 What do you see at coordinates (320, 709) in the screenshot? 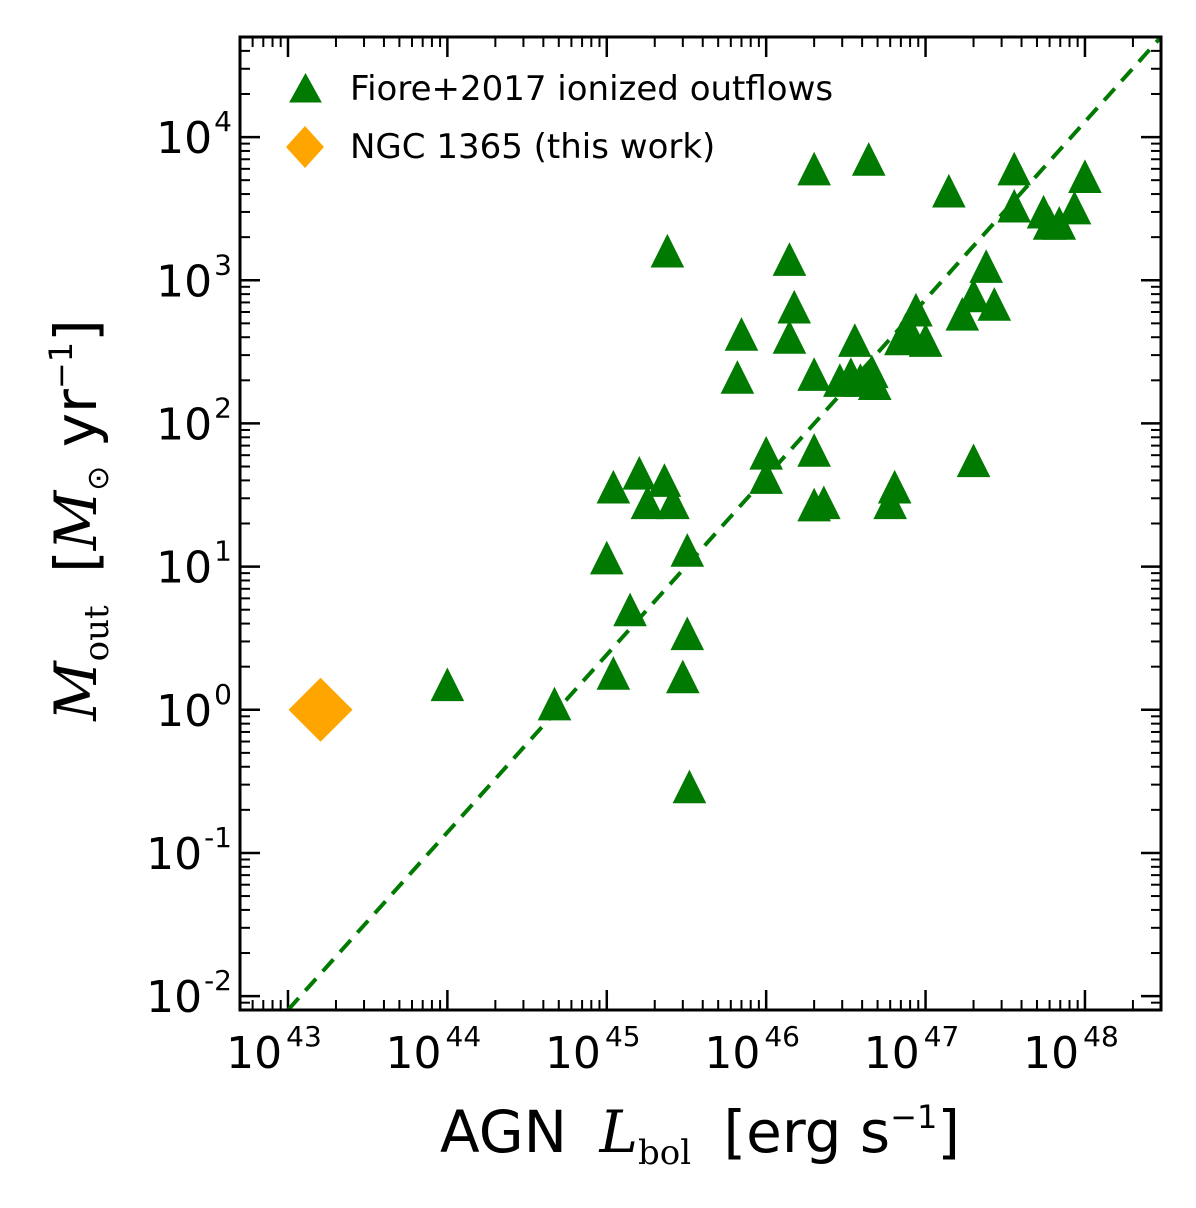
I see `diamond-point` at bounding box center [320, 709].